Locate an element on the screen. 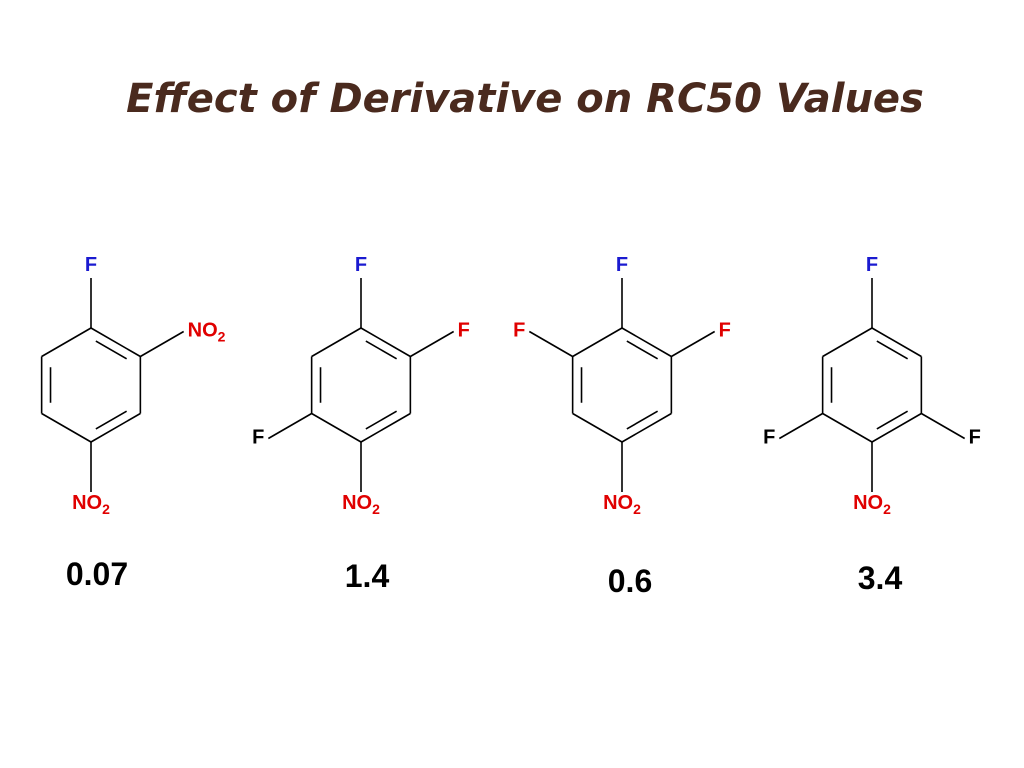 The image size is (1024, 768). slide-title: Effect of Derivative on RC50 Values is located at coordinates (525, 99).